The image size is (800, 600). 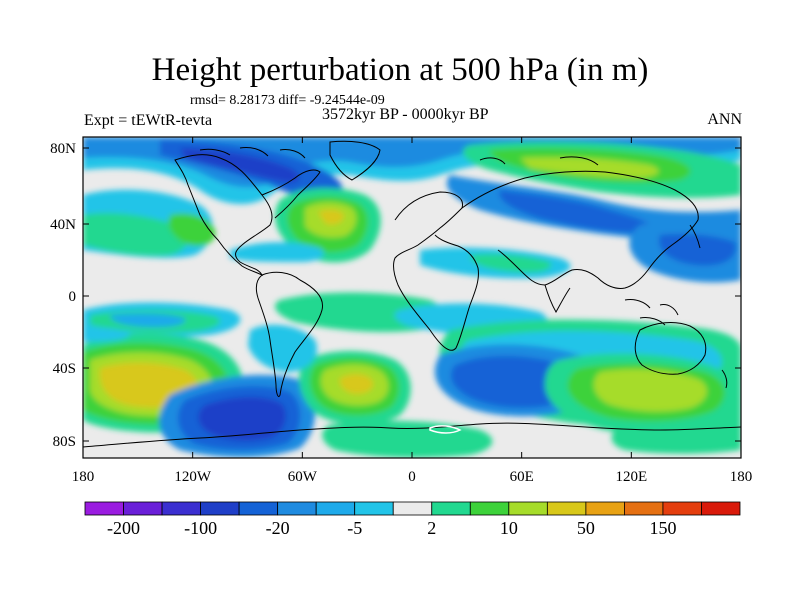 I want to click on stats-text: rmsd= 8.28173 diff= -9.24544e-09, so click(x=287, y=100).